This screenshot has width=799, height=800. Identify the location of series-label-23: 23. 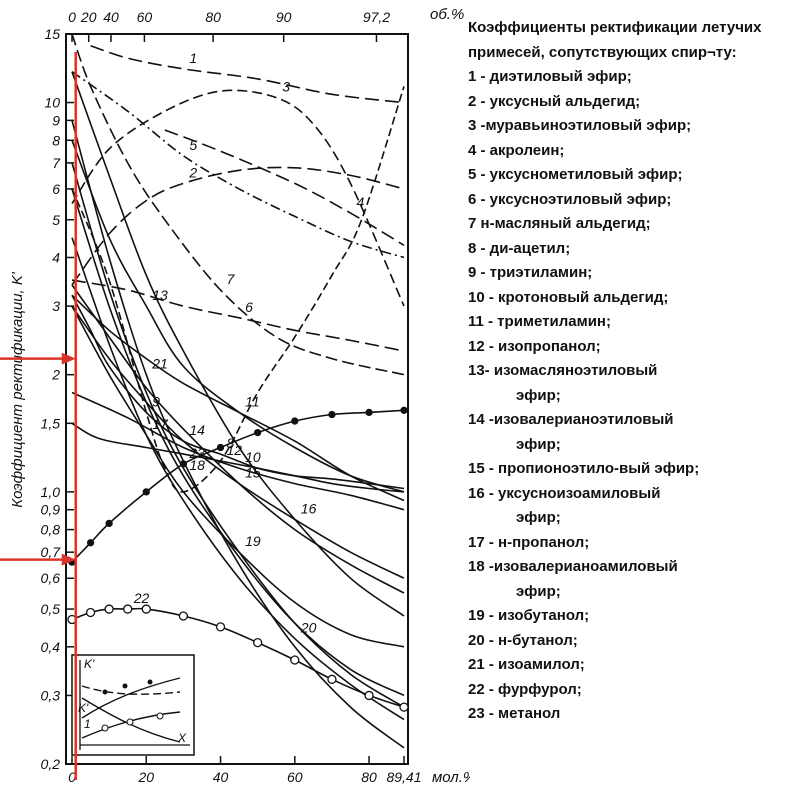
(196, 453).